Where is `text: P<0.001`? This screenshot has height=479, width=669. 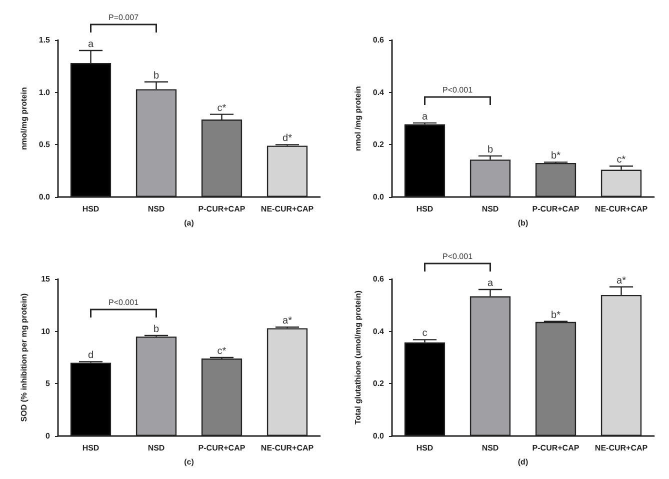
text: P<0.001 is located at coordinates (458, 256).